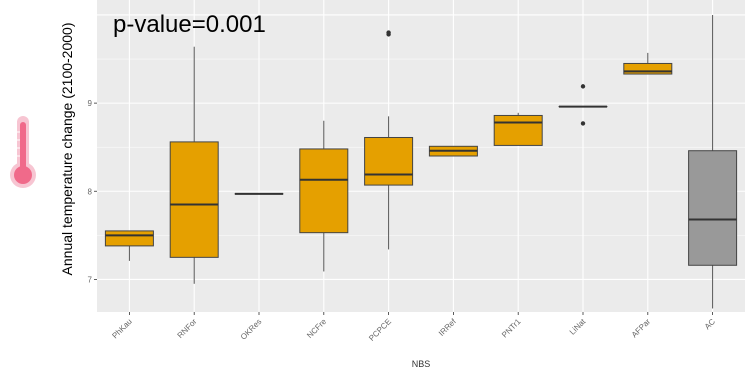 This screenshot has width=747, height=374. I want to click on thermometer-icon, so click(23, 152).